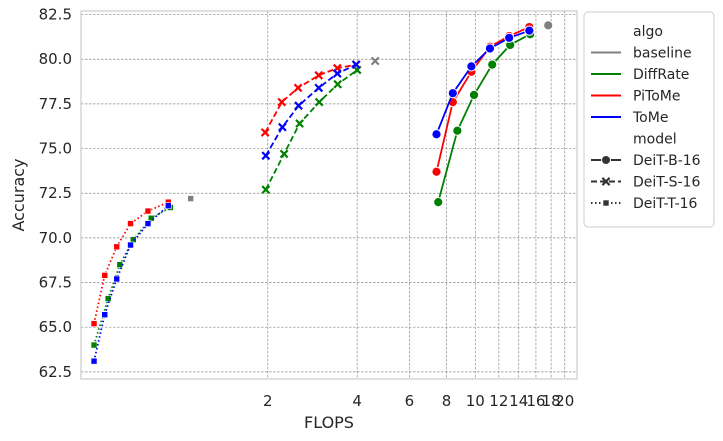  I want to click on legend-label-deit-b-16: DeiT-B-16, so click(667, 161).